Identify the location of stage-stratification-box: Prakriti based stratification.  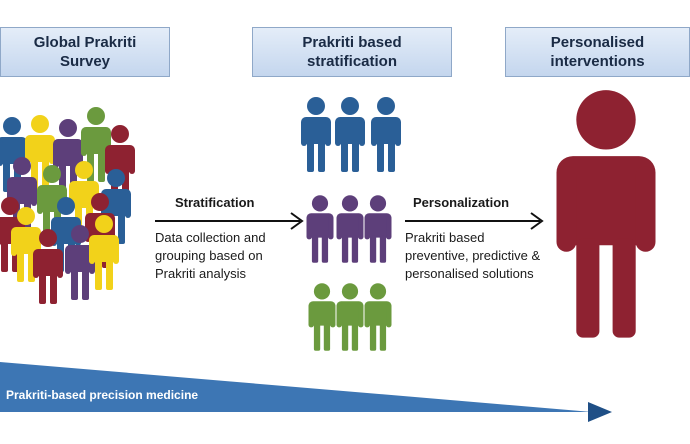
(352, 52).